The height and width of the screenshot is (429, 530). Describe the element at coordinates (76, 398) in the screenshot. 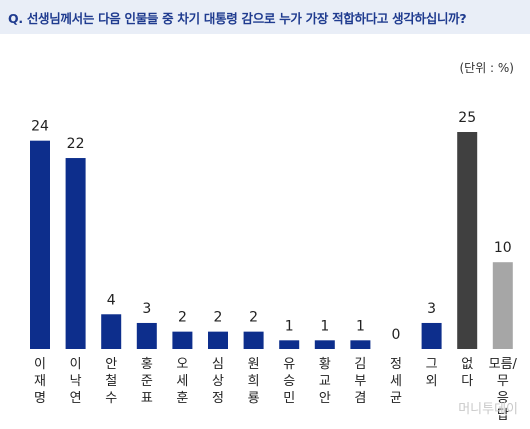

I see `category-label-line: 연` at that location.